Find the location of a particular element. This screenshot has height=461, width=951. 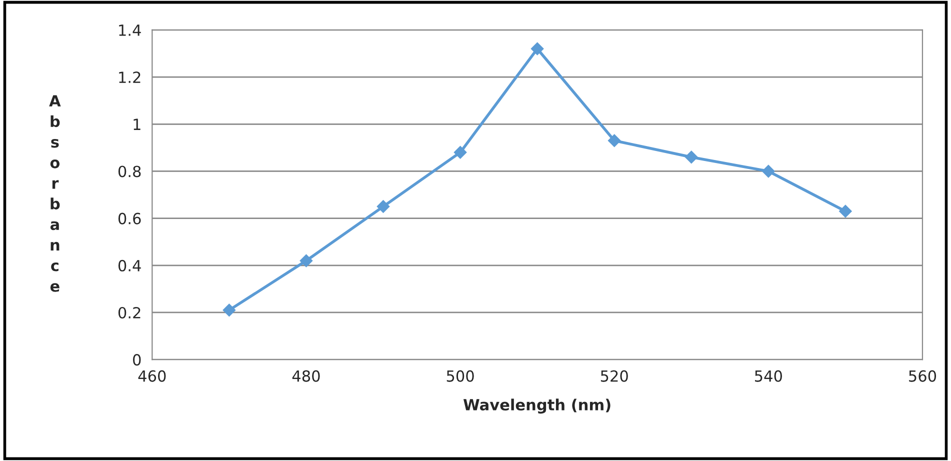

x-tick-label: 460 is located at coordinates (152, 376).